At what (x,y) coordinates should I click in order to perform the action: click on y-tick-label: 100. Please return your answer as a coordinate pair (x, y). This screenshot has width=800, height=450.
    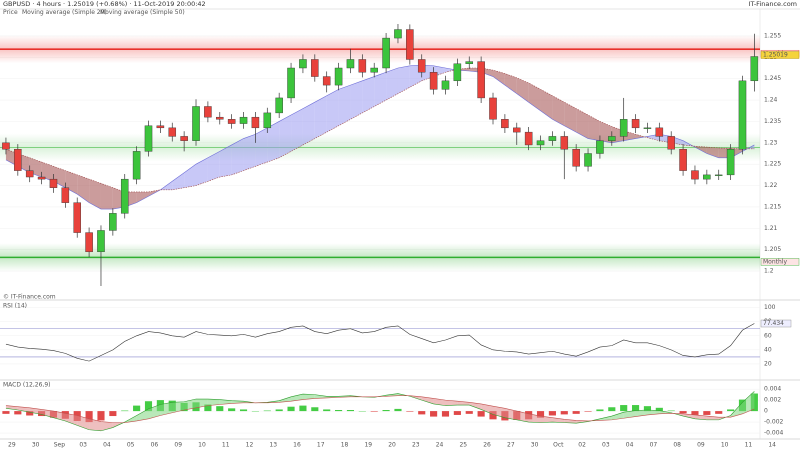
    Looking at the image, I should click on (770, 307).